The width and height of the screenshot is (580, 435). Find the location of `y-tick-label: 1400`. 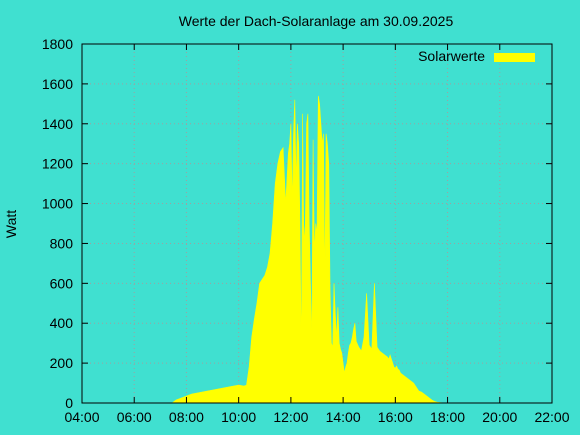

y-tick-label: 1400 is located at coordinates (57, 124).